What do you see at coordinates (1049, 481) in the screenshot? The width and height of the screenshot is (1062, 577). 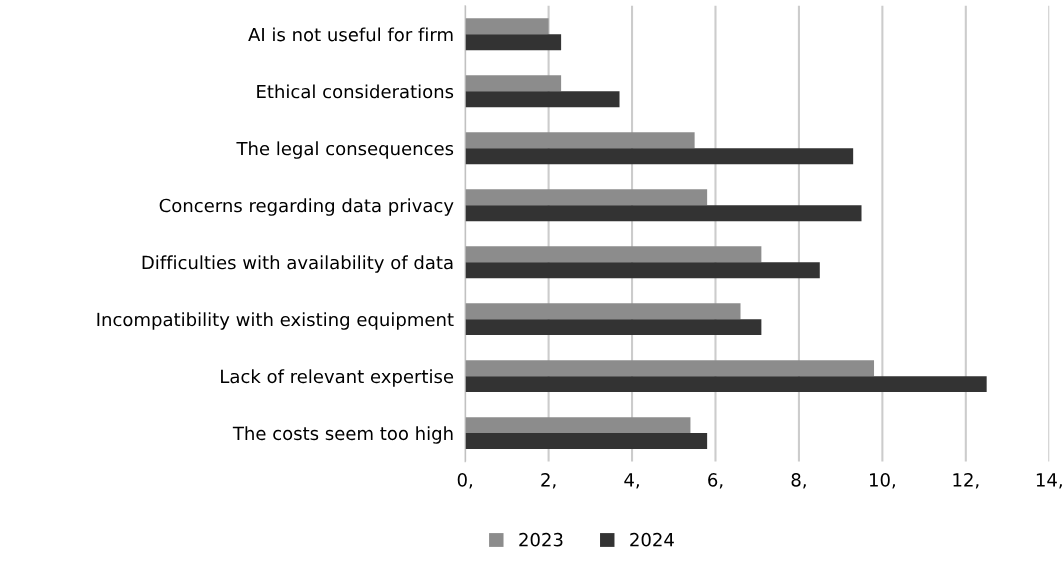 I see `x-tick-label: 14,` at bounding box center [1049, 481].